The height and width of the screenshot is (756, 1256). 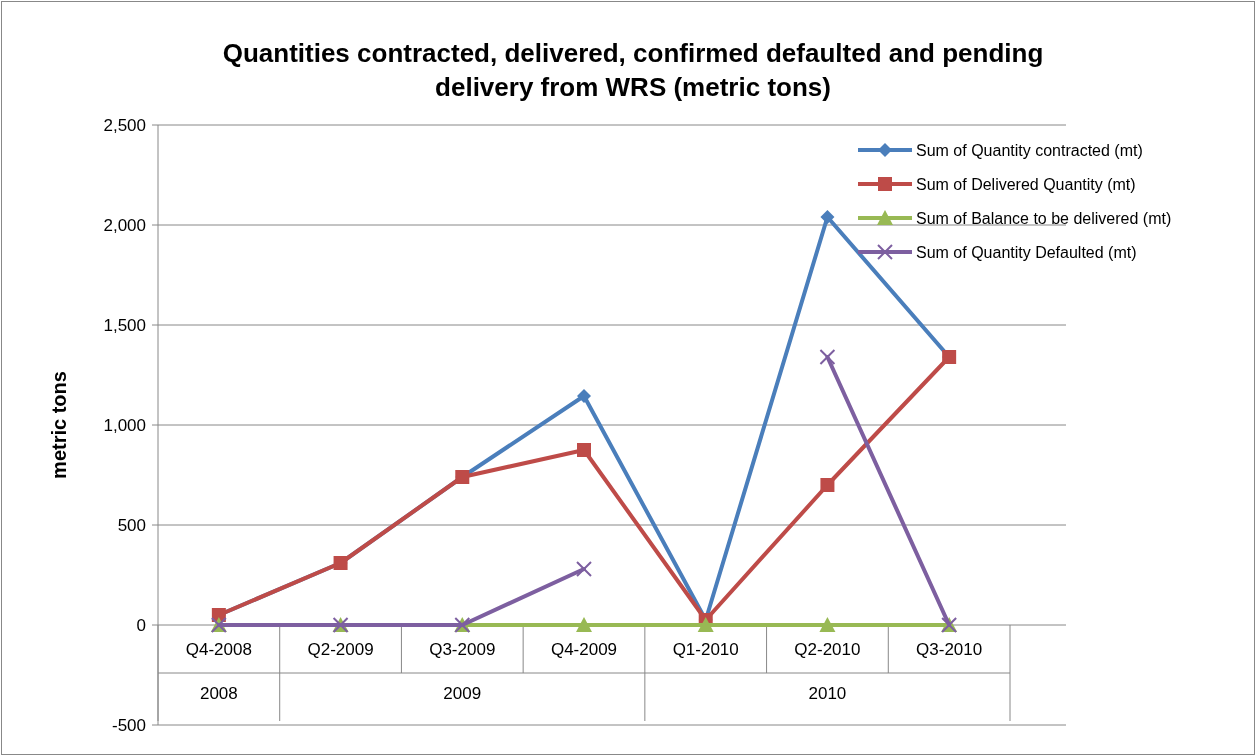 What do you see at coordinates (949, 649) in the screenshot?
I see `x-tick-label: Q3-2010` at bounding box center [949, 649].